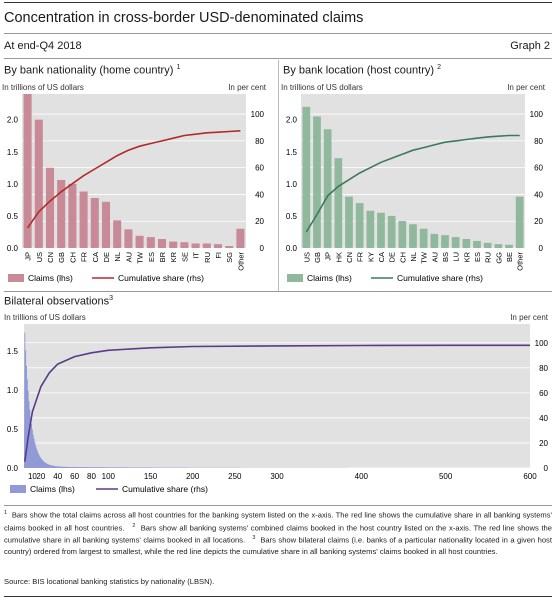 The height and width of the screenshot is (600, 556). What do you see at coordinates (445, 257) in the screenshot?
I see `x-tick-label: BS` at bounding box center [445, 257].